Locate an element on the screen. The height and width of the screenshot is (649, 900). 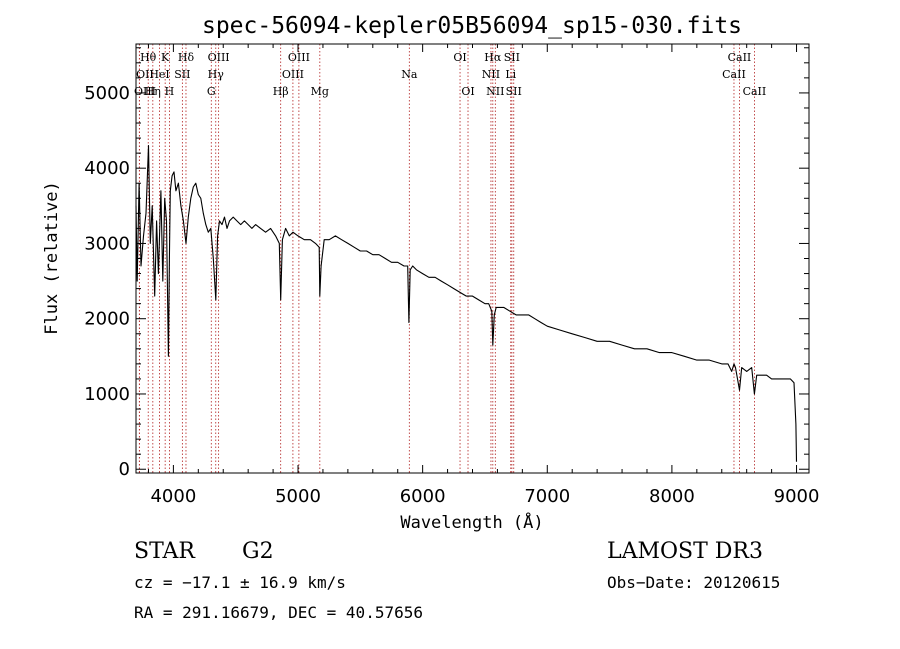
coordinates-text: RA = 291.16679, DEC = 40.57656 is located at coordinates (278, 612).